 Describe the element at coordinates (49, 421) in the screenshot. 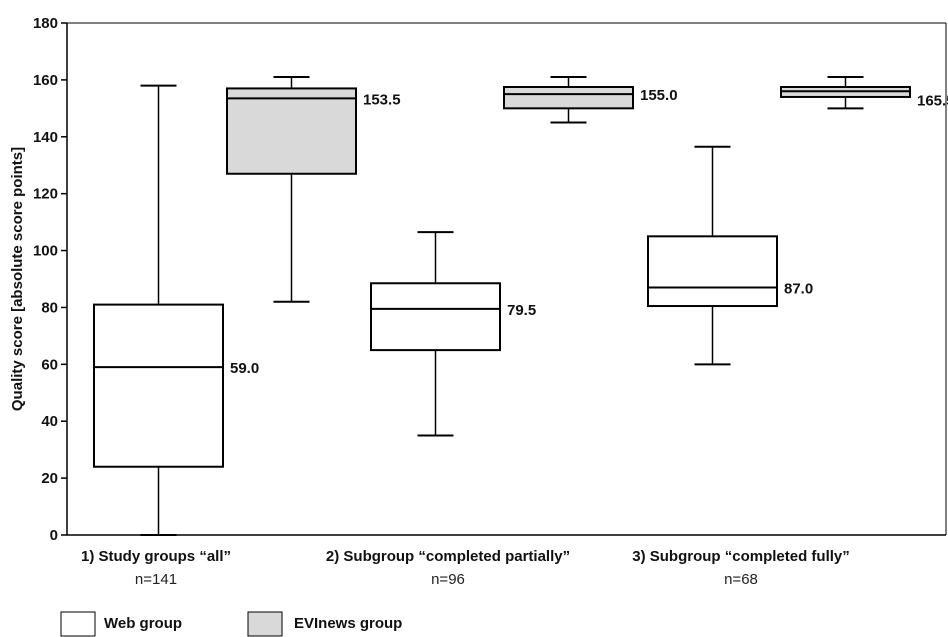

I see `y-tick-label: 40` at that location.